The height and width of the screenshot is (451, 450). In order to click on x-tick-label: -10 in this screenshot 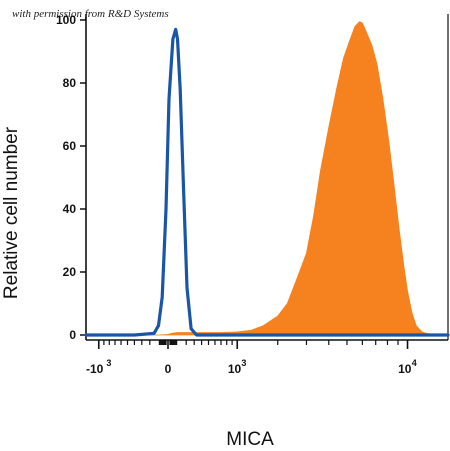, I will do `click(95, 369)`.